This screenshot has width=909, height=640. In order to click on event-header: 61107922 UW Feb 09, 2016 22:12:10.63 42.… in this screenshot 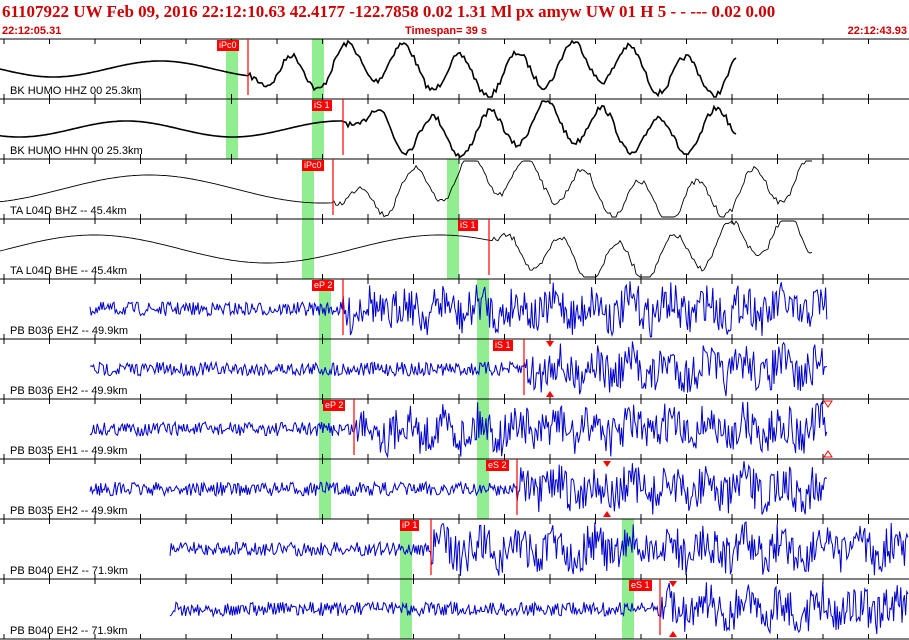, I will do `click(389, 11)`.